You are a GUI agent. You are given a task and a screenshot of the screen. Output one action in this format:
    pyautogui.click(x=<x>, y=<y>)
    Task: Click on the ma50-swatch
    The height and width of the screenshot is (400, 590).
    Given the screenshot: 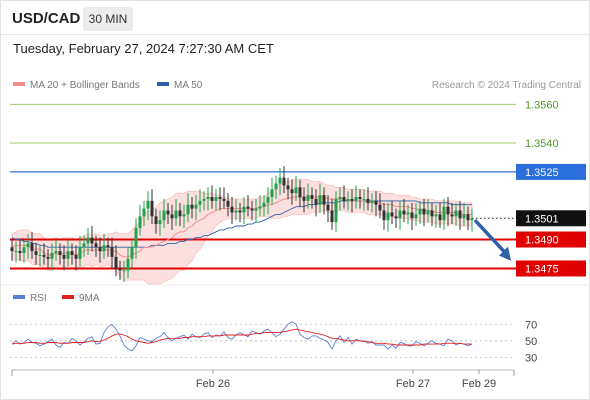 What is the action you would take?
    pyautogui.click(x=163, y=84)
    